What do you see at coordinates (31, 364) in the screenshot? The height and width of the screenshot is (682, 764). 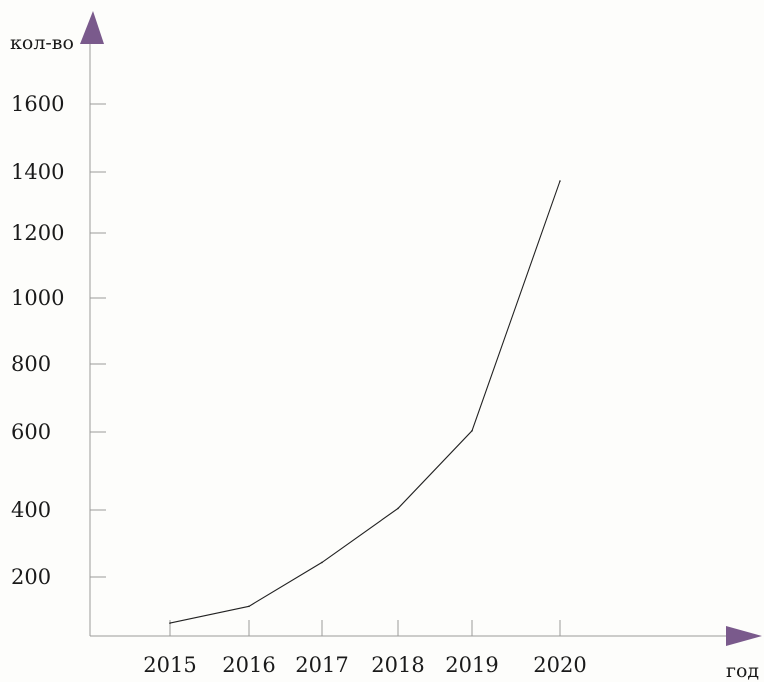 I see `y-tick-label-800: 800` at bounding box center [31, 364].